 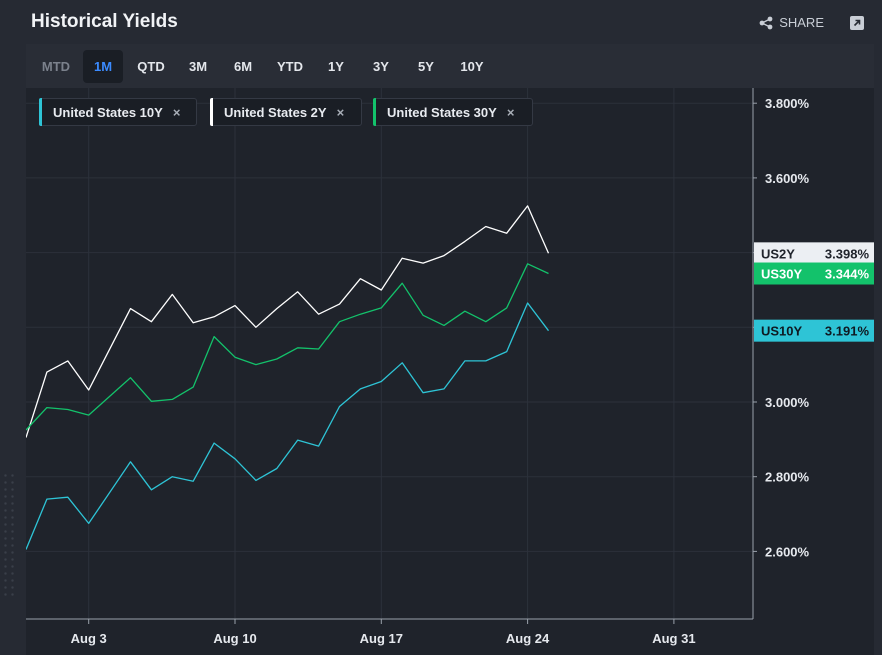 I want to click on share-label: SHARE, so click(x=801, y=22).